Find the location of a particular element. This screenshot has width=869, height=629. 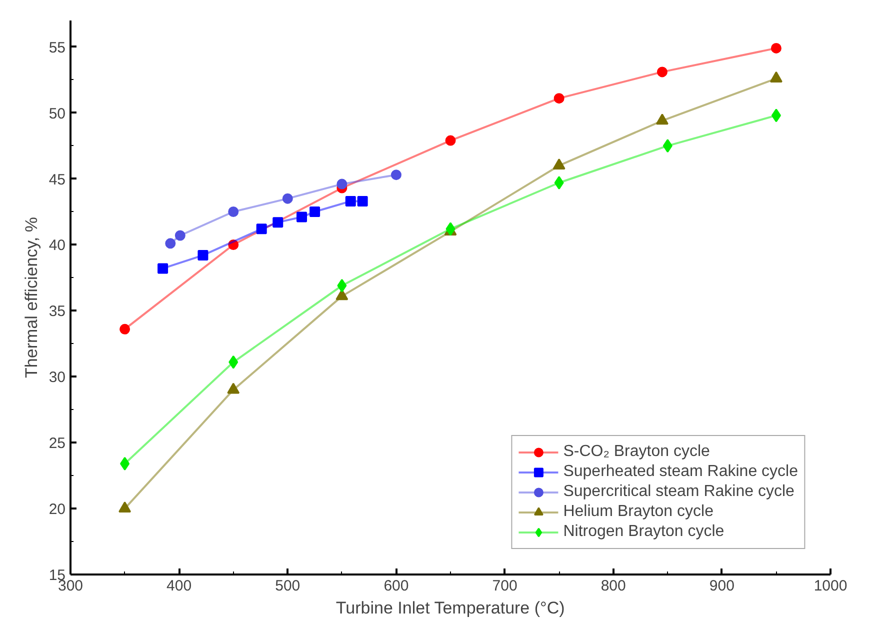

x-tick-label: 1000 is located at coordinates (831, 586).